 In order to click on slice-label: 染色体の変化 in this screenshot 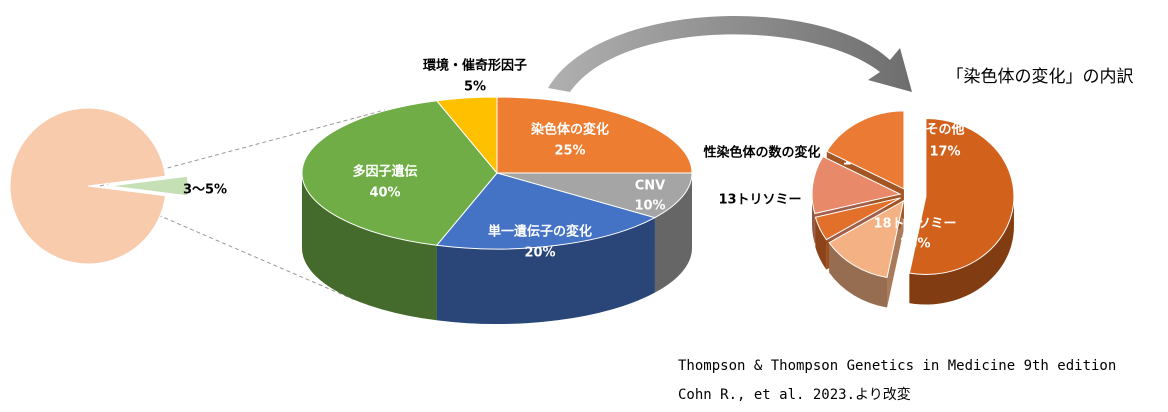, I will do `click(569, 130)`.